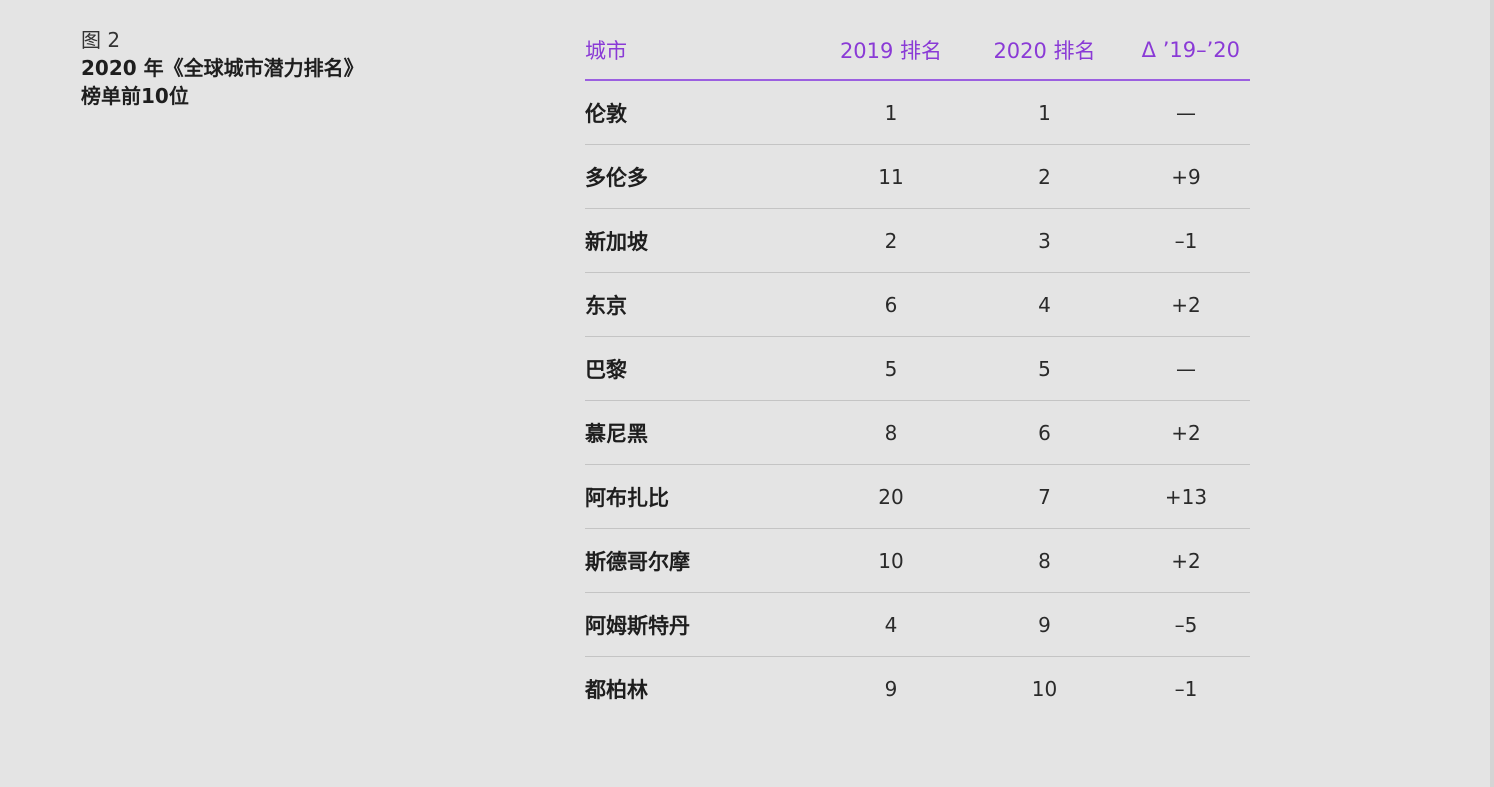  What do you see at coordinates (1186, 496) in the screenshot?
I see `delta-cell: +13` at bounding box center [1186, 496].